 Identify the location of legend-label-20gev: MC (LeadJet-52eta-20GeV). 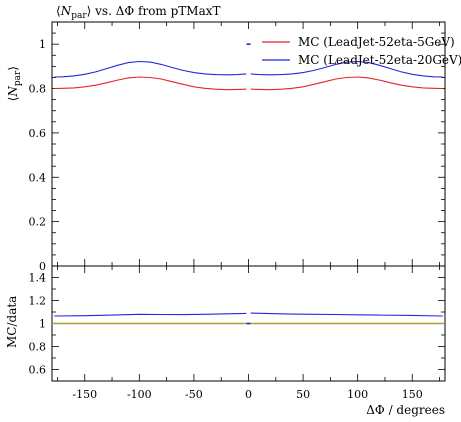
(379, 60).